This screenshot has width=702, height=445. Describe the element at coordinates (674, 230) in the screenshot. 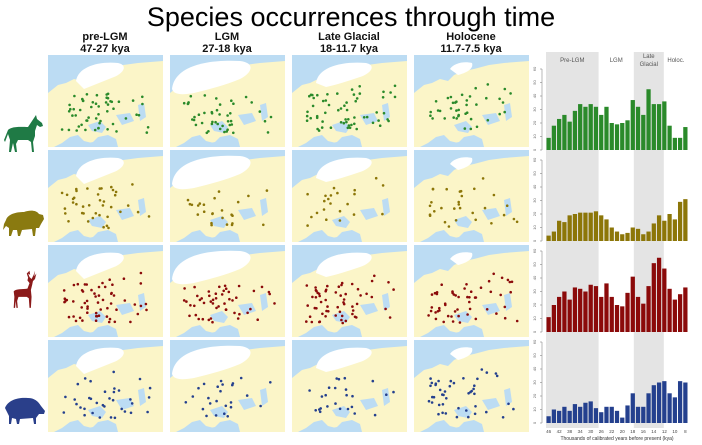

I see `bar-bison` at that location.